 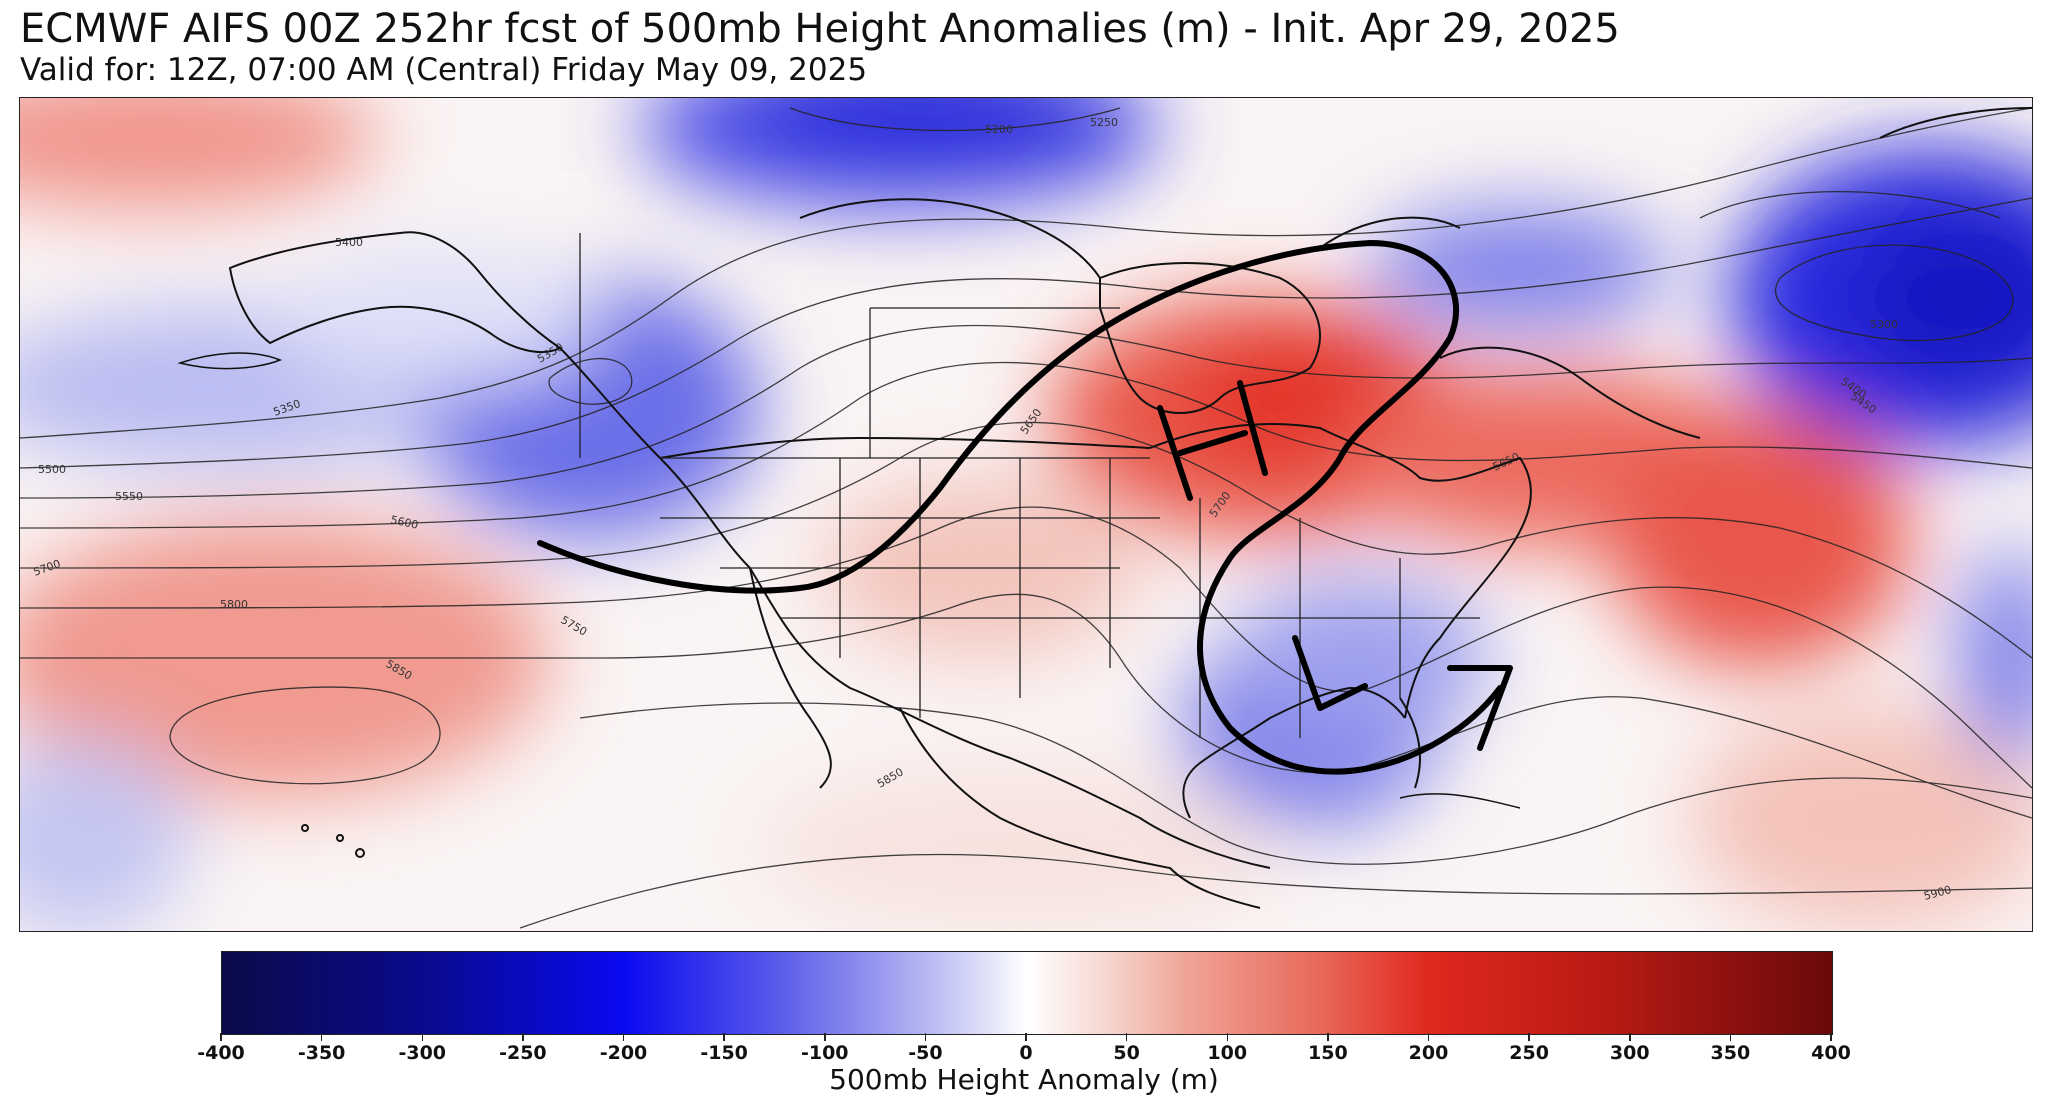 I want to click on contour-label: 5250, so click(x=1104, y=122).